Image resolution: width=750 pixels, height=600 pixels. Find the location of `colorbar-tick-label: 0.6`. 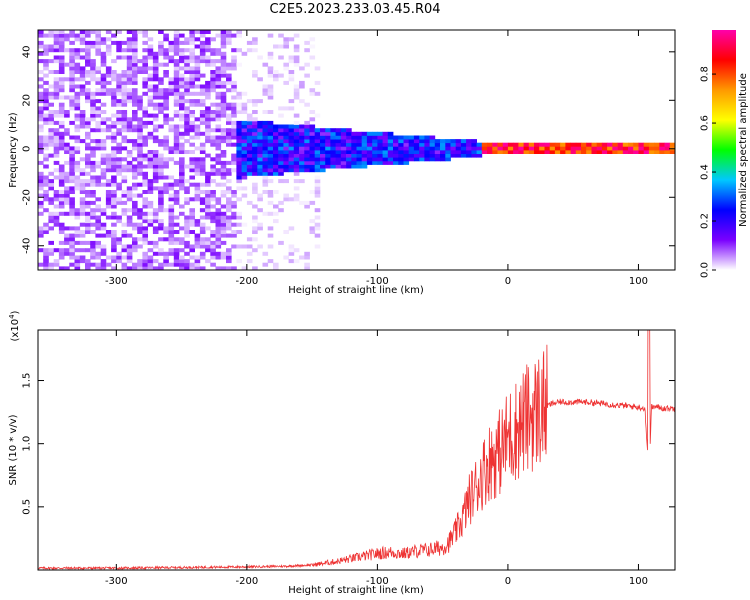

colorbar-tick-label: 0.6 is located at coordinates (705, 123).